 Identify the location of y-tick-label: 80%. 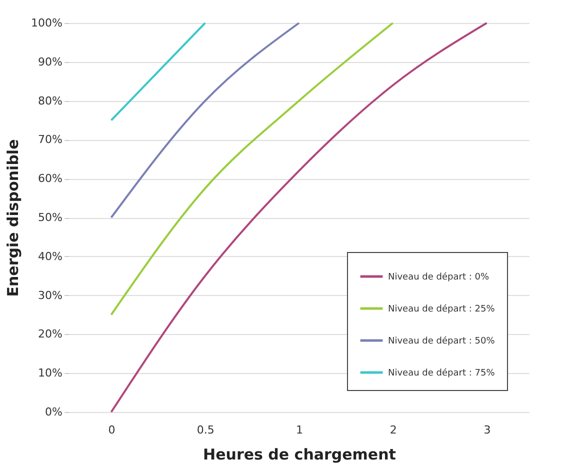
(50, 101).